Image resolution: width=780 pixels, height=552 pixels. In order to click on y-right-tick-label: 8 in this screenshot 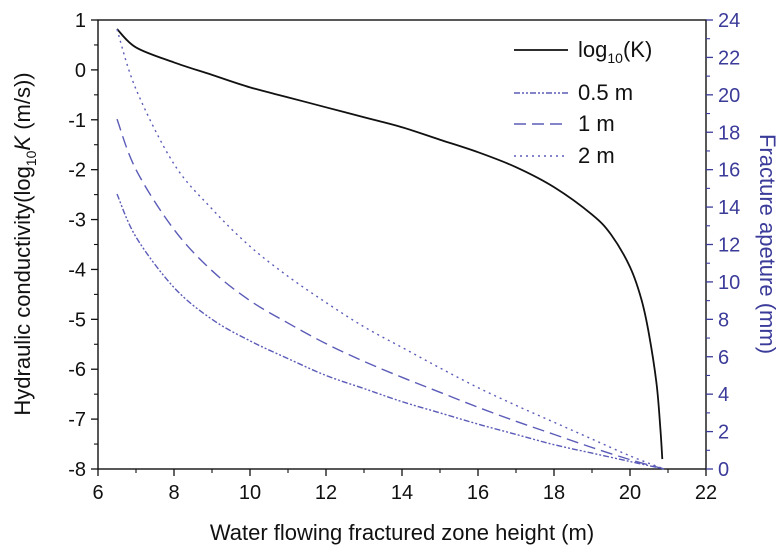, I will do `click(723, 320)`.